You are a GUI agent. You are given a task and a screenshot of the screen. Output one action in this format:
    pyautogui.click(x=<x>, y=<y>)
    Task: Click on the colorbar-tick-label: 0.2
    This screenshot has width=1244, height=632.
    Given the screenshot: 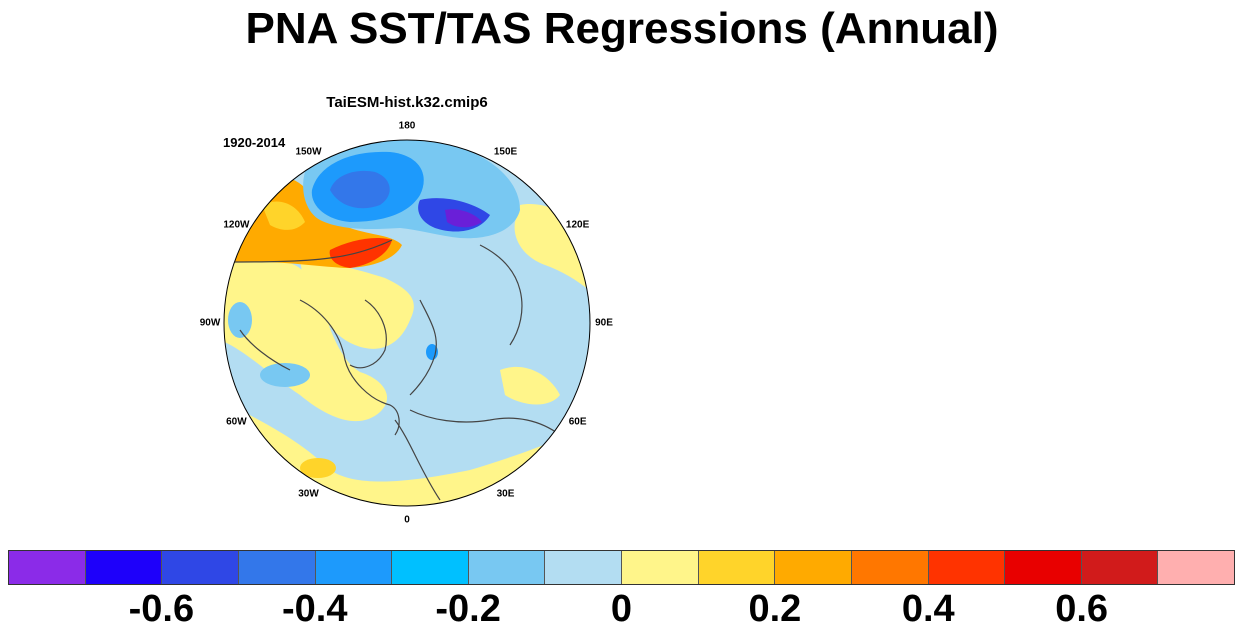 What is the action you would take?
    pyautogui.click(x=775, y=609)
    